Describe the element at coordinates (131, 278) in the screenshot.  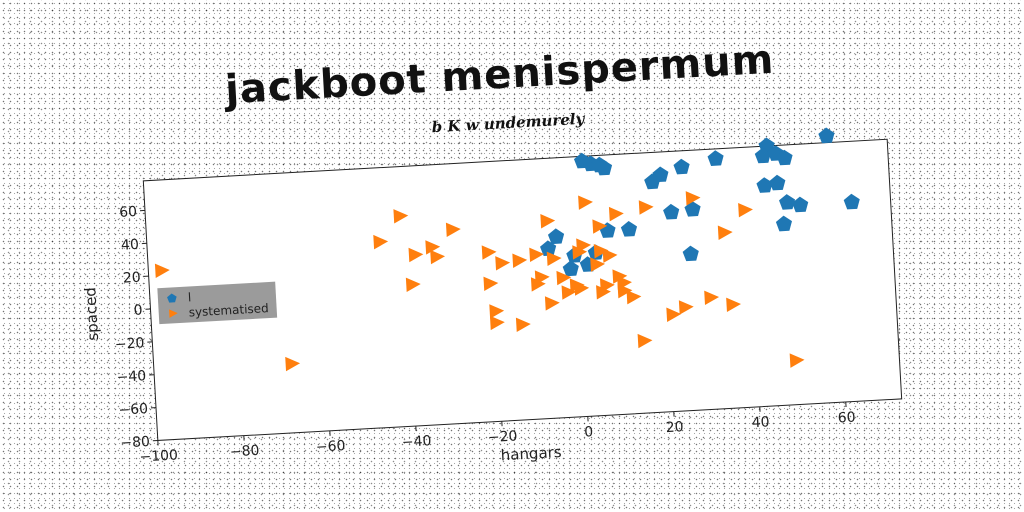
I see `y-tick-label: 20` at that location.